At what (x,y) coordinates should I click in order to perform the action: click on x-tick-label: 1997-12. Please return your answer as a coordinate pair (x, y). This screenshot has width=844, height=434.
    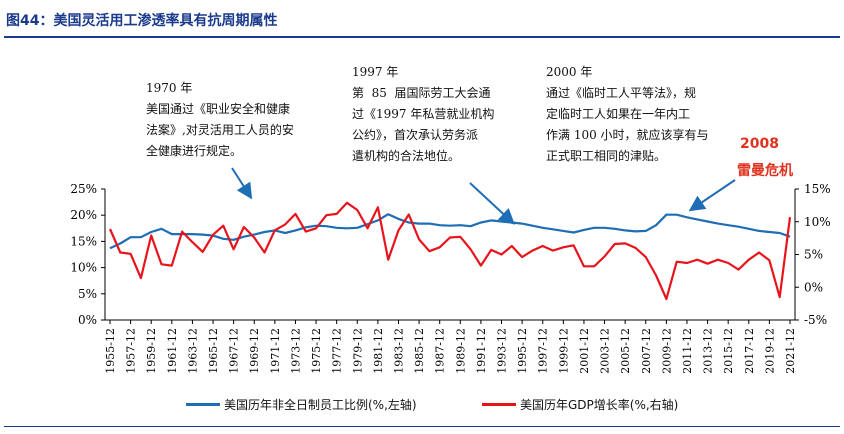
    Looking at the image, I should click on (543, 351).